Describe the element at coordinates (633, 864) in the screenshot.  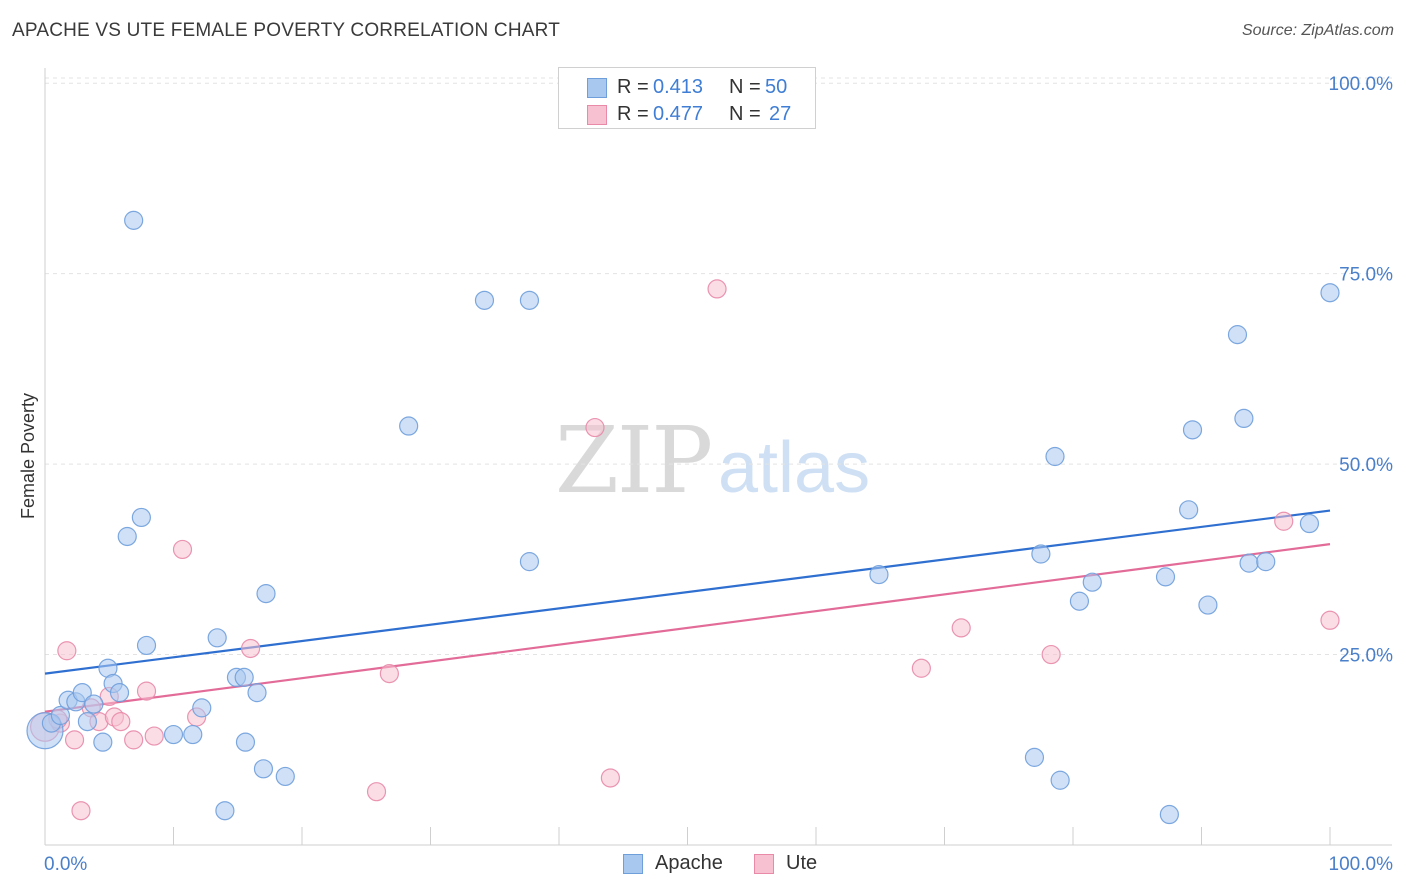
I see `series-swatch-apache` at that location.